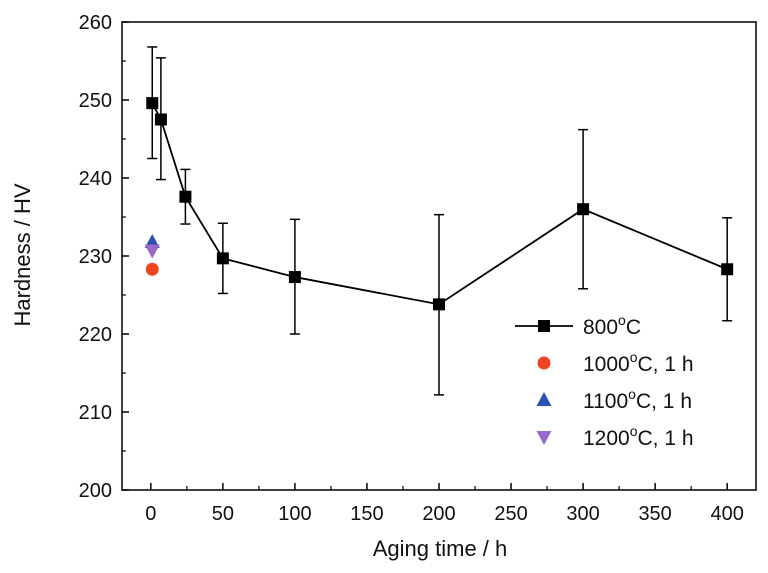 Image resolution: width=768 pixels, height=573 pixels. I want to click on x-tick-label: 0, so click(150, 514).